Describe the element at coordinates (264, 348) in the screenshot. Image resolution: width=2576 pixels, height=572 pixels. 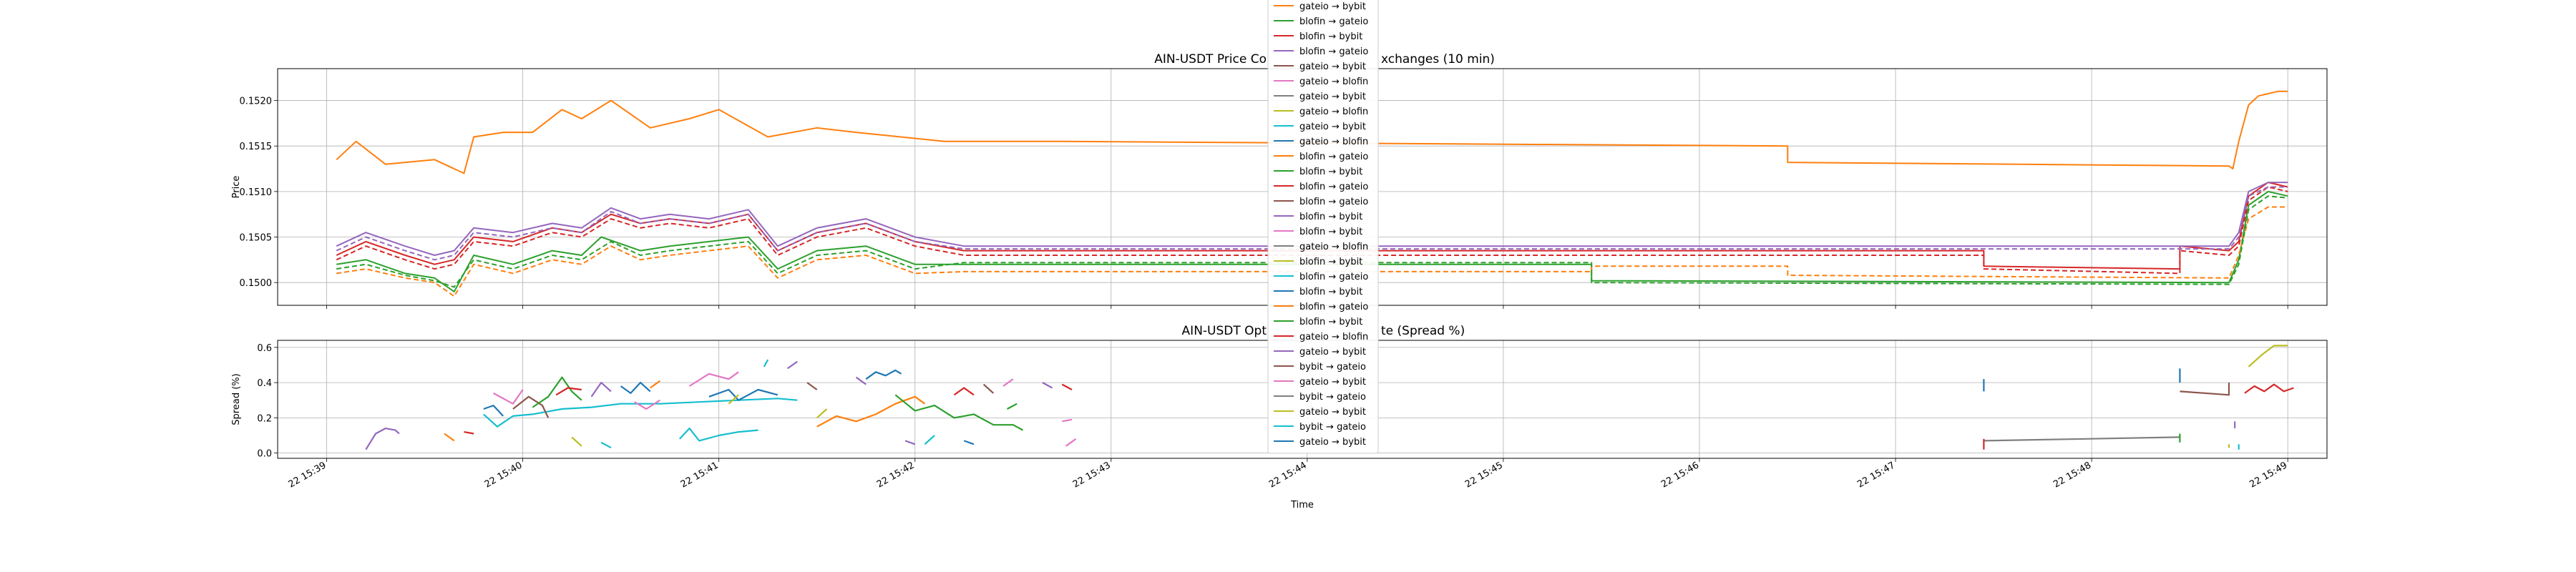
I see `y-tick-label: 0.6` at that location.